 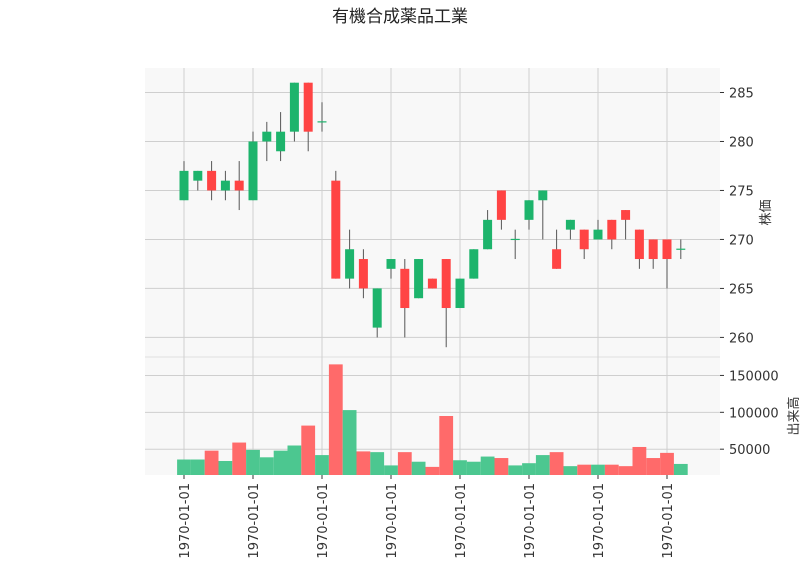 I want to click on price-tick-label: 260, so click(x=741, y=338).